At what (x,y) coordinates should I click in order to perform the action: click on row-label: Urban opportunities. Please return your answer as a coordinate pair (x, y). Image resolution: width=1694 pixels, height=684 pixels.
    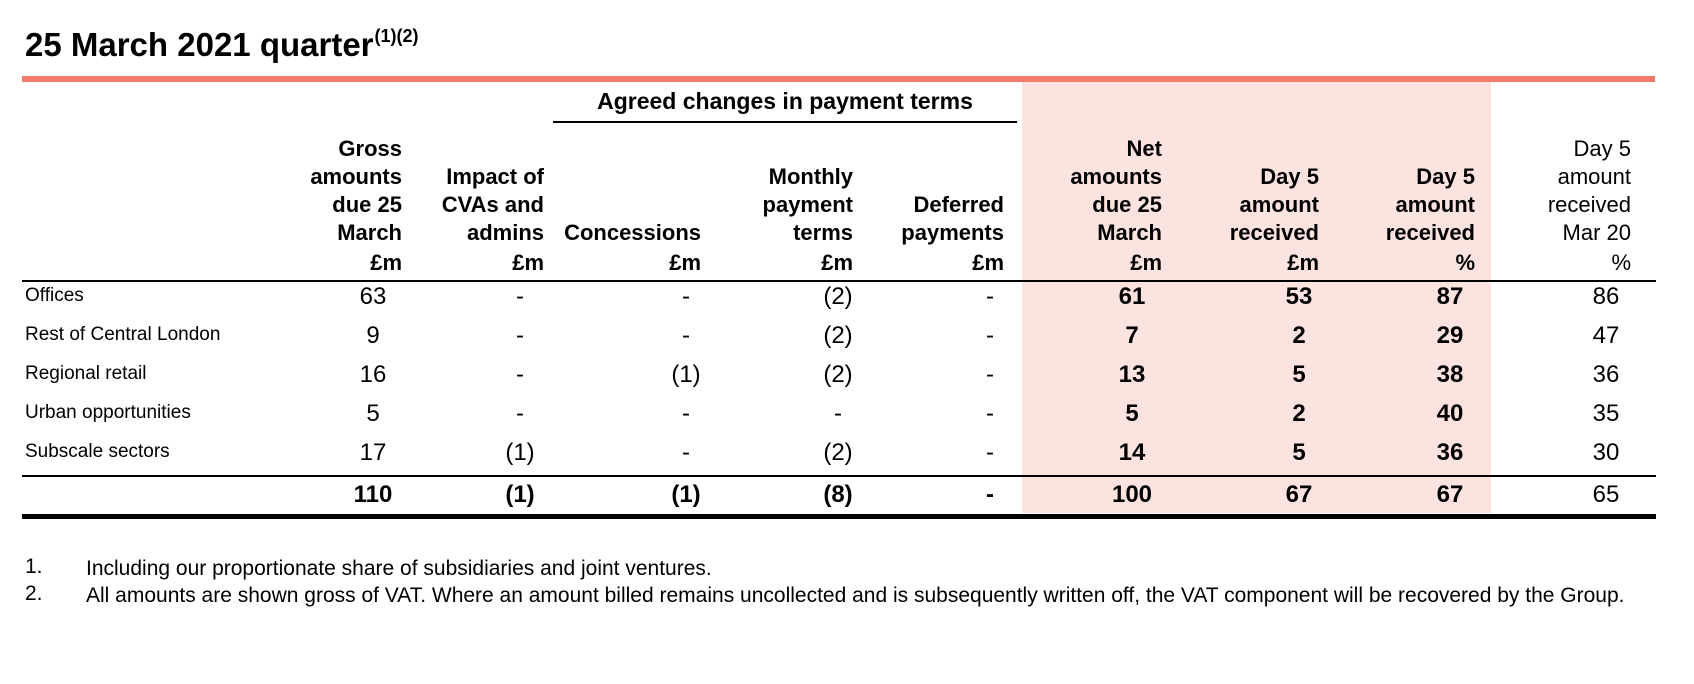
    Looking at the image, I should click on (108, 412).